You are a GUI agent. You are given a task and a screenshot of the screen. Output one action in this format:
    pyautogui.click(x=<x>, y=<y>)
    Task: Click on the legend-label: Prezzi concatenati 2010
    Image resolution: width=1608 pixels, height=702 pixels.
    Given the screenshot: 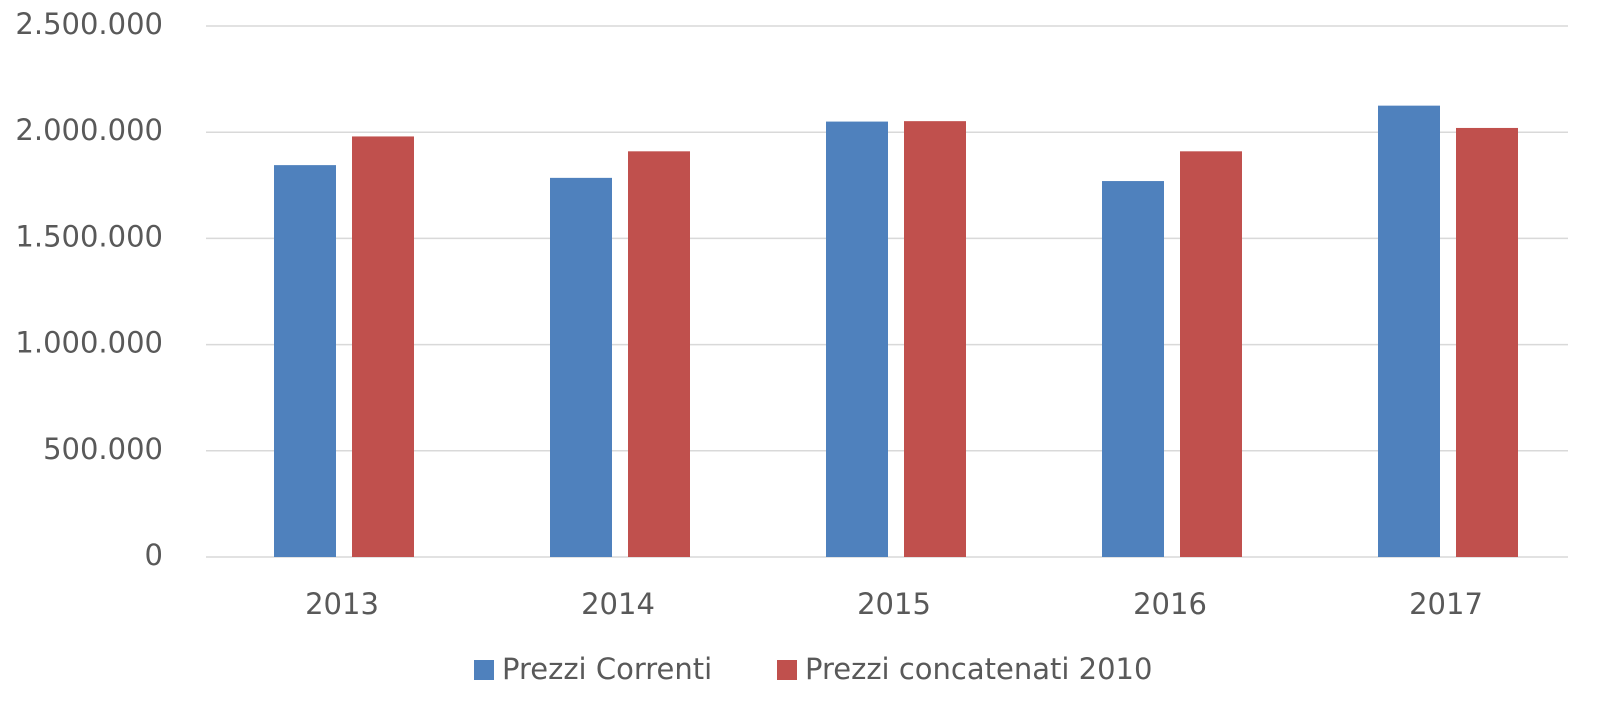 What is the action you would take?
    pyautogui.click(x=978, y=669)
    